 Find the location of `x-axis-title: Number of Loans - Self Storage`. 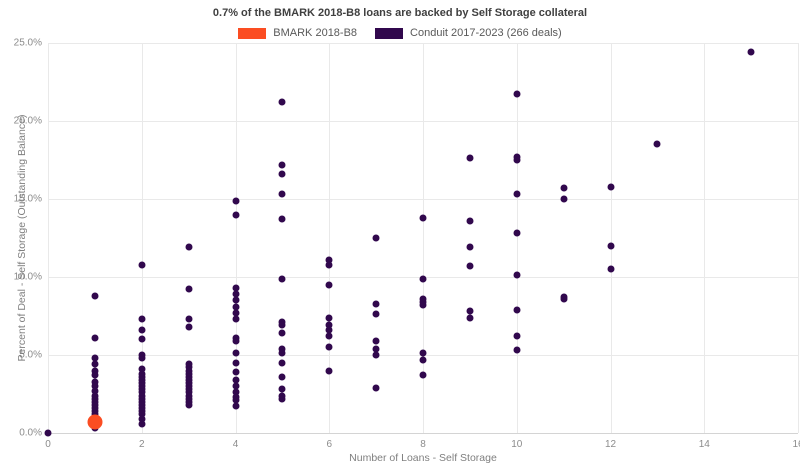

x-axis-title: Number of Loans - Self Storage is located at coordinates (423, 458).